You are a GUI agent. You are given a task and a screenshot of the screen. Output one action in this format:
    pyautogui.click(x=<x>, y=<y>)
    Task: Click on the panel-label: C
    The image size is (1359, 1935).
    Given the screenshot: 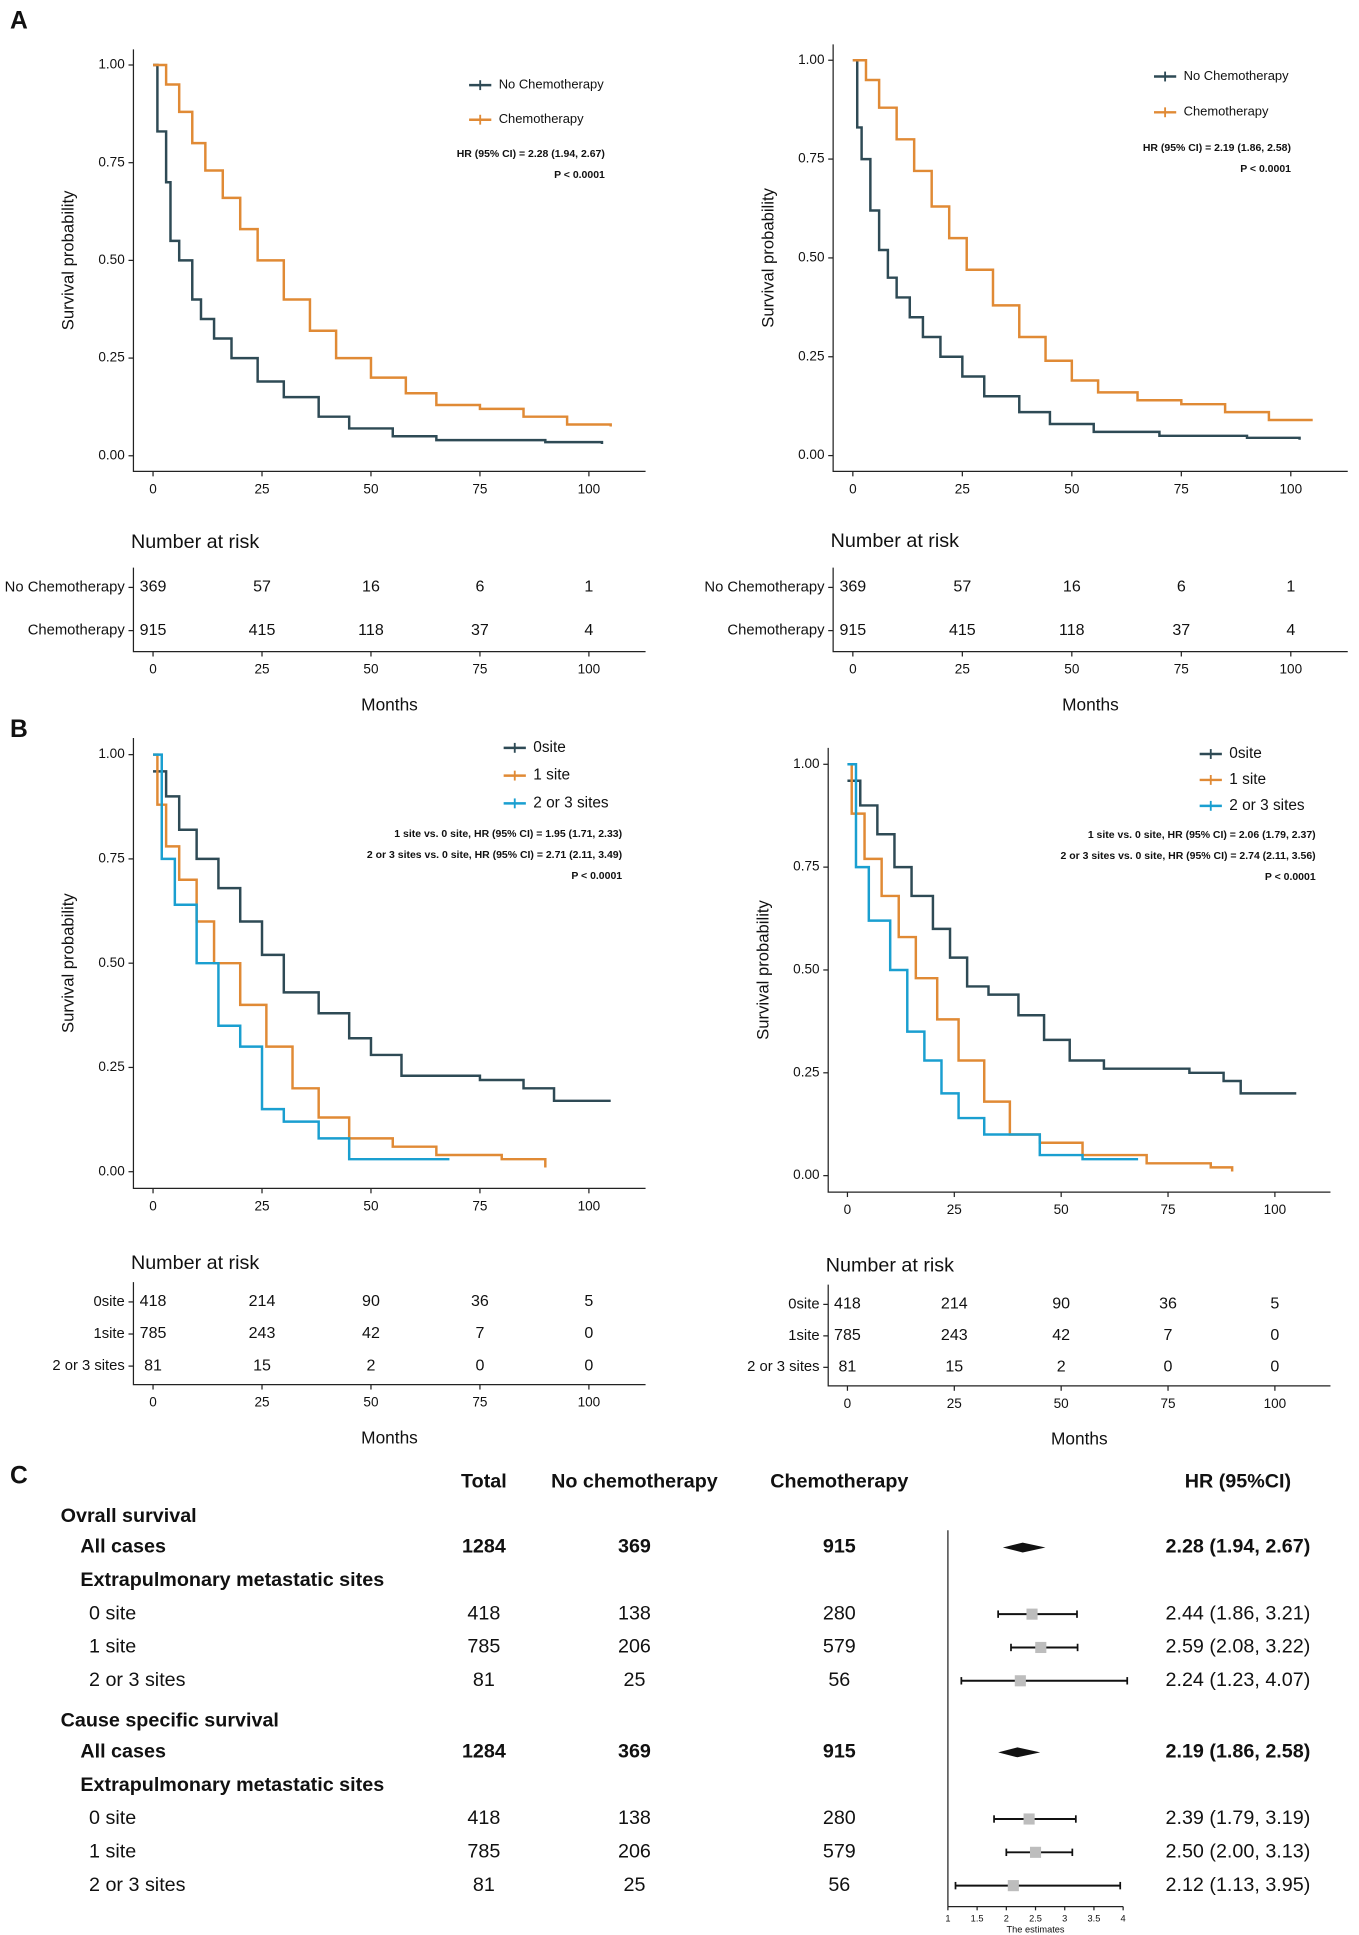 What is the action you would take?
    pyautogui.click(x=19, y=1476)
    